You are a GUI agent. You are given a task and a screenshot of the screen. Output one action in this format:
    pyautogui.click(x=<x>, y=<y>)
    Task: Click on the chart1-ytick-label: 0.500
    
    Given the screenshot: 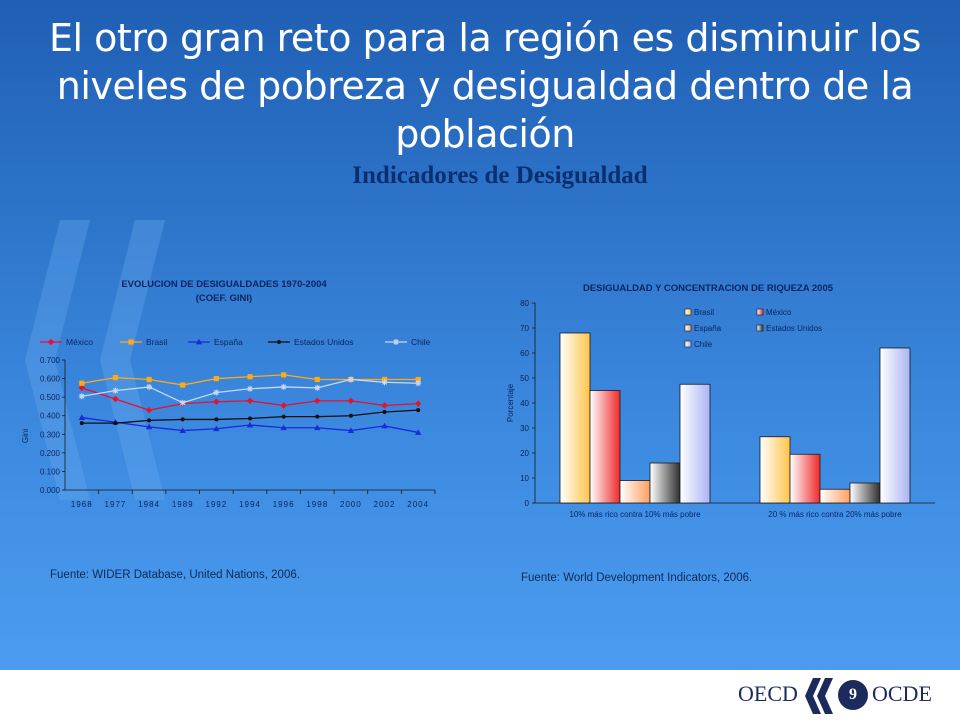 What is the action you would take?
    pyautogui.click(x=50, y=397)
    